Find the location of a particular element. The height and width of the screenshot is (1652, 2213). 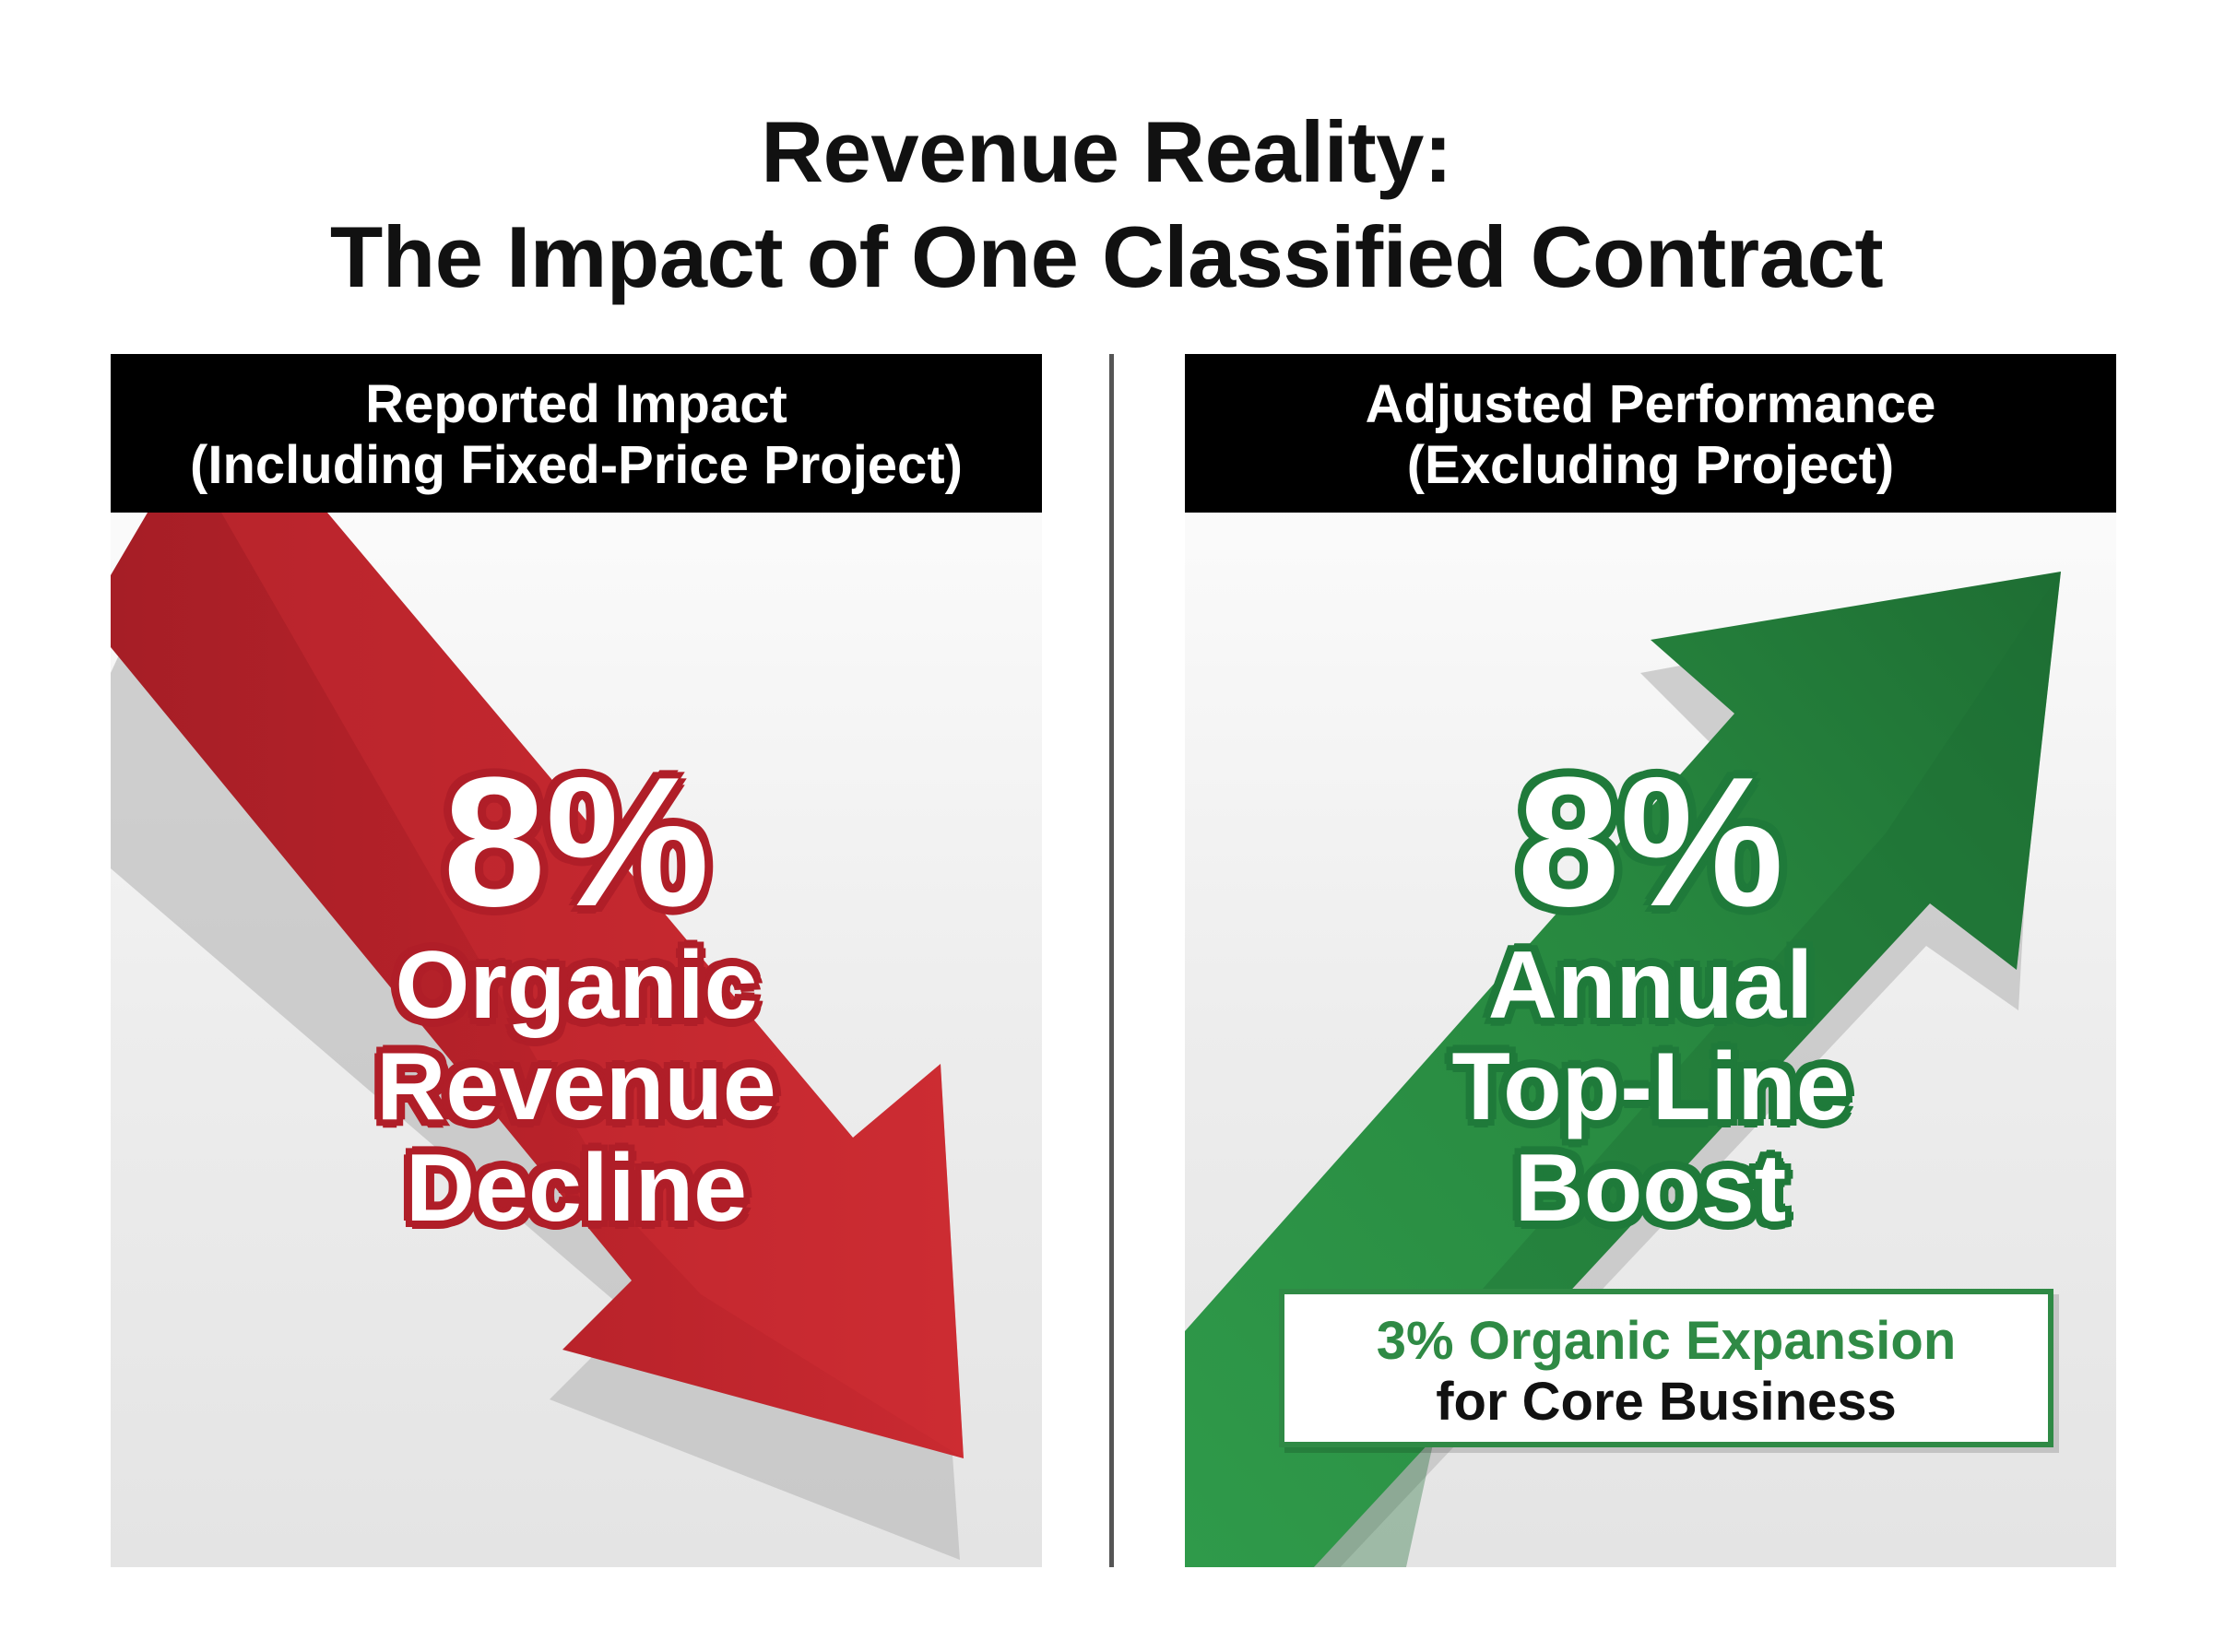

decline-label-line-3: Decline is located at coordinates (576, 1188).